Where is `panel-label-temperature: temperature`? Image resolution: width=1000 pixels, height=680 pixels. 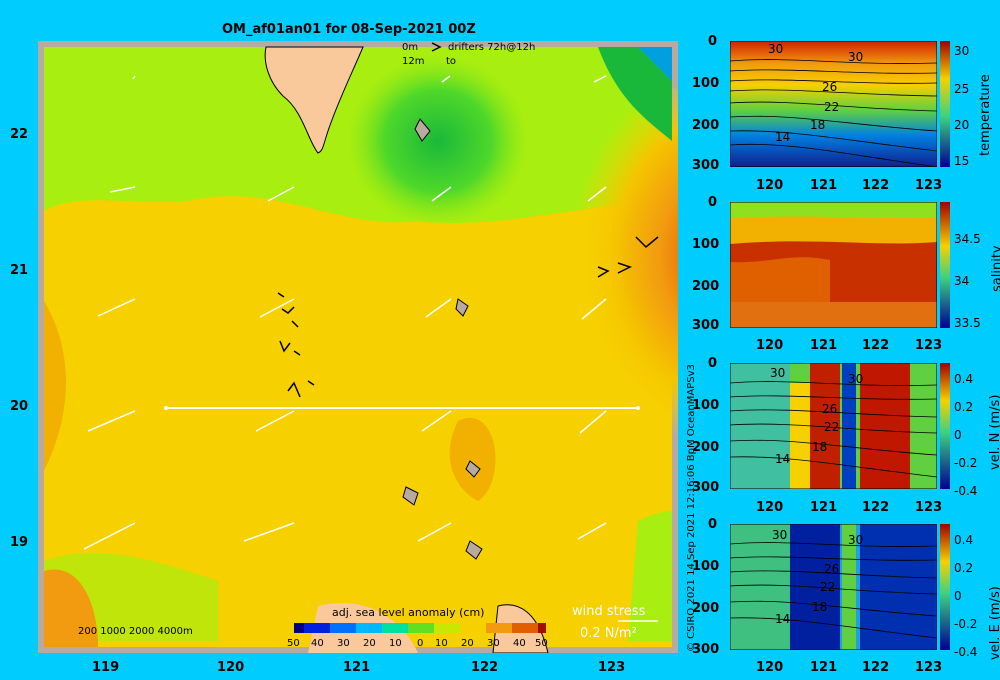 panel-label-temperature: temperature is located at coordinates (985, 115).